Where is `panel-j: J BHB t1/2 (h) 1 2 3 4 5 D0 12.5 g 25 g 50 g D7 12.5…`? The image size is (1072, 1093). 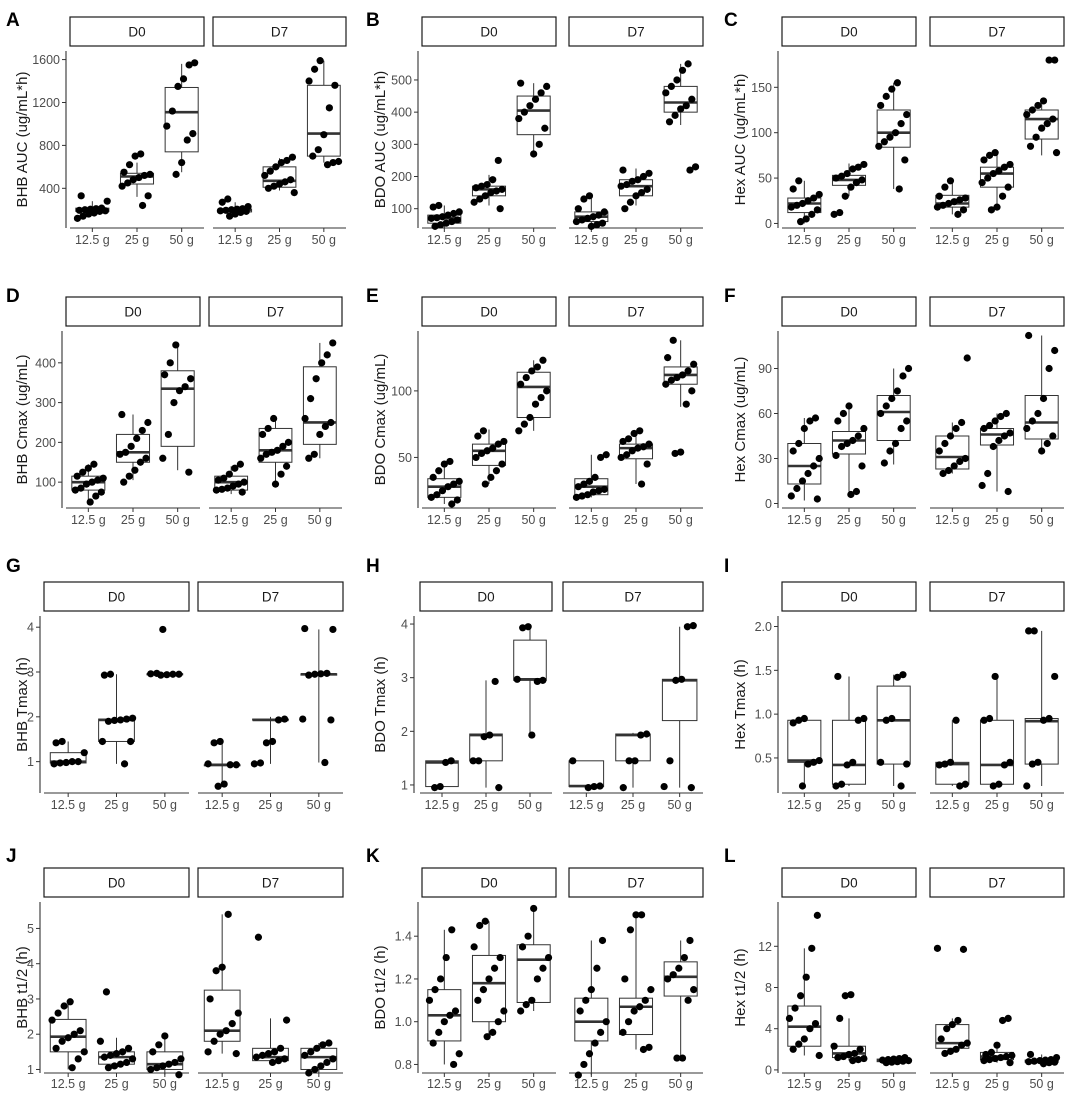 panel-j: J BHB t1/2 (h) 1 2 3 4 5 D0 12.5 g 25 g 50 g D7 12.5… is located at coordinates (175, 968).